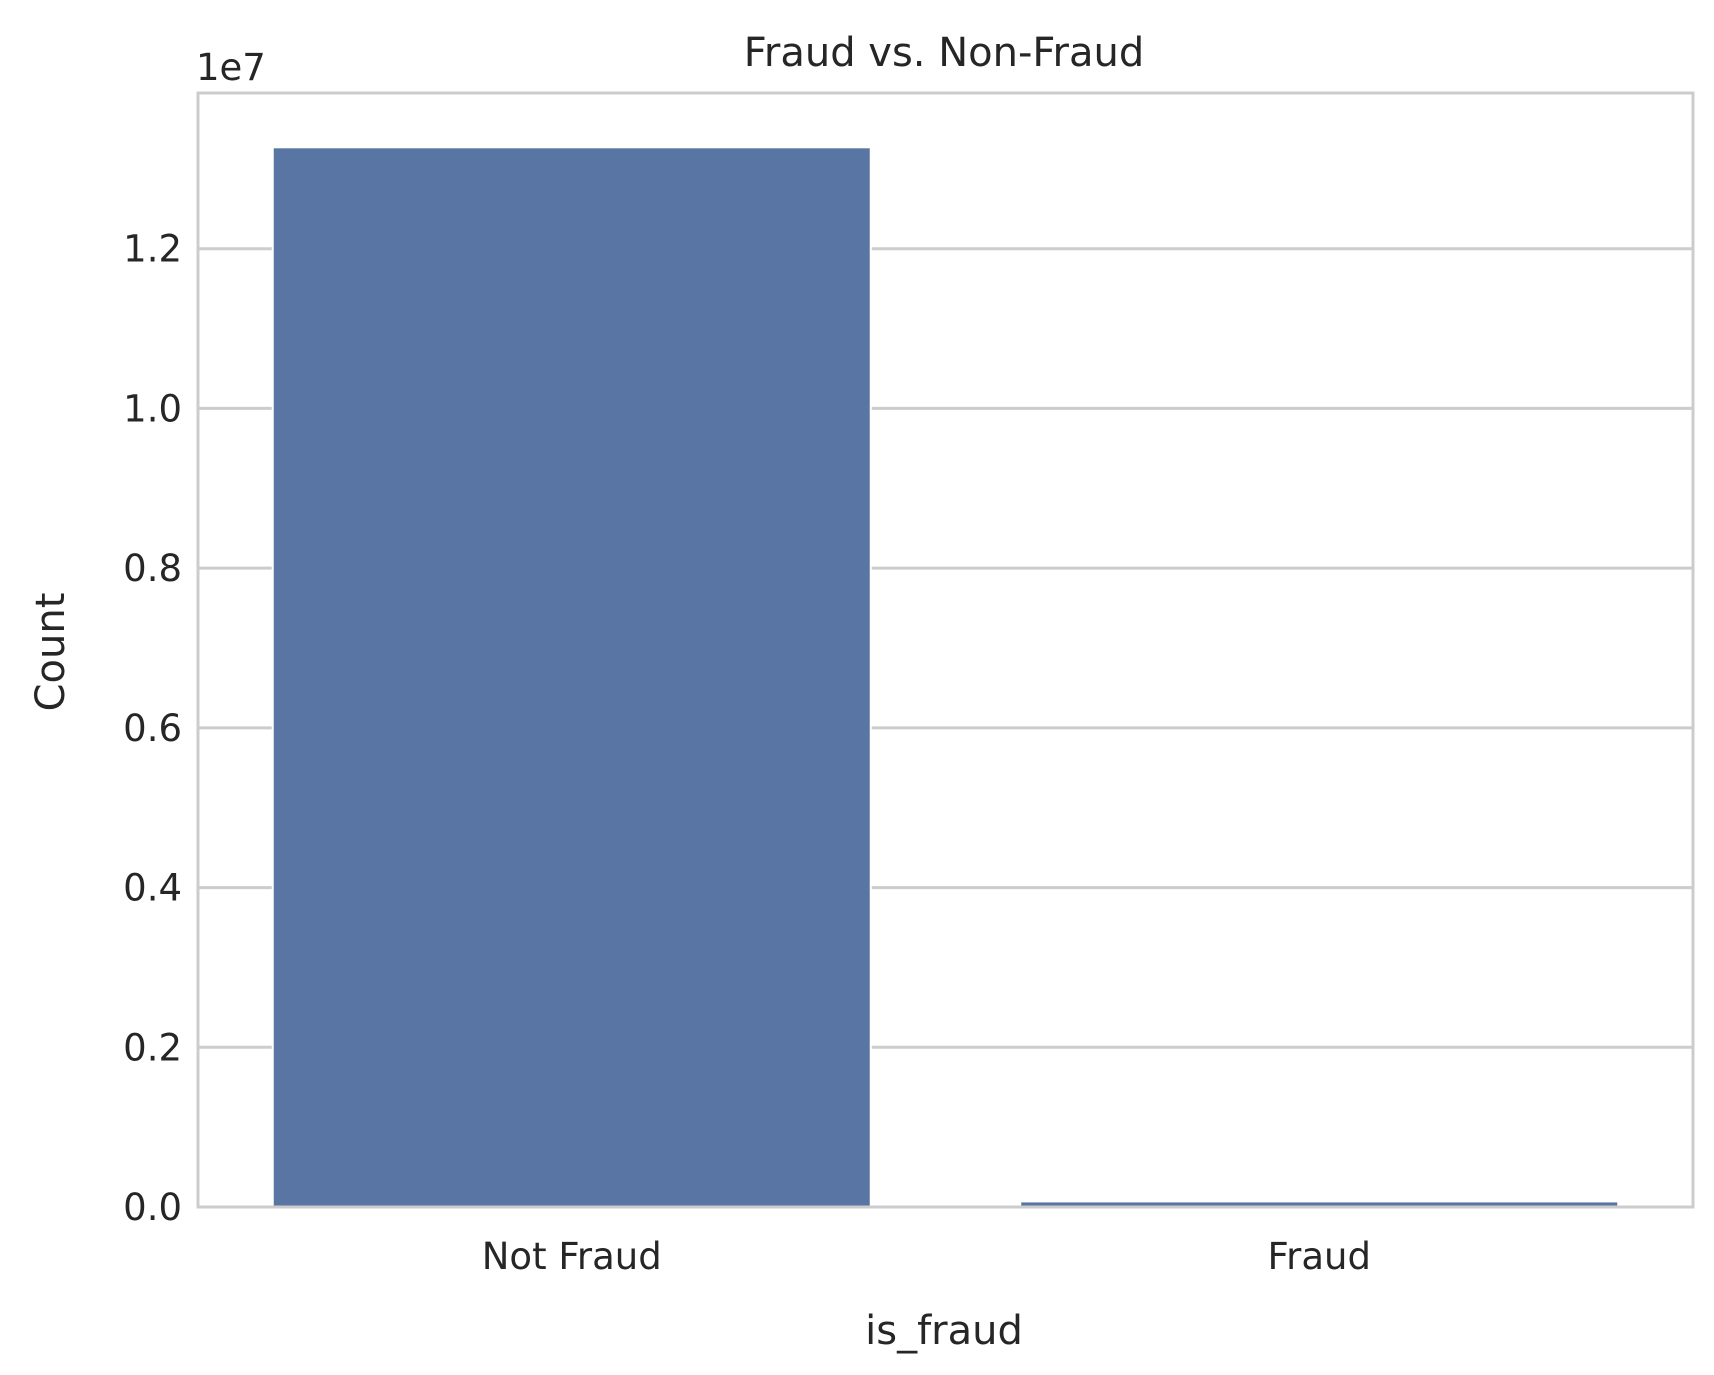 The image size is (1714, 1375). What do you see at coordinates (926, 1256) in the screenshot?
I see `x-tick-labels: Not Fraud Fraud` at bounding box center [926, 1256].